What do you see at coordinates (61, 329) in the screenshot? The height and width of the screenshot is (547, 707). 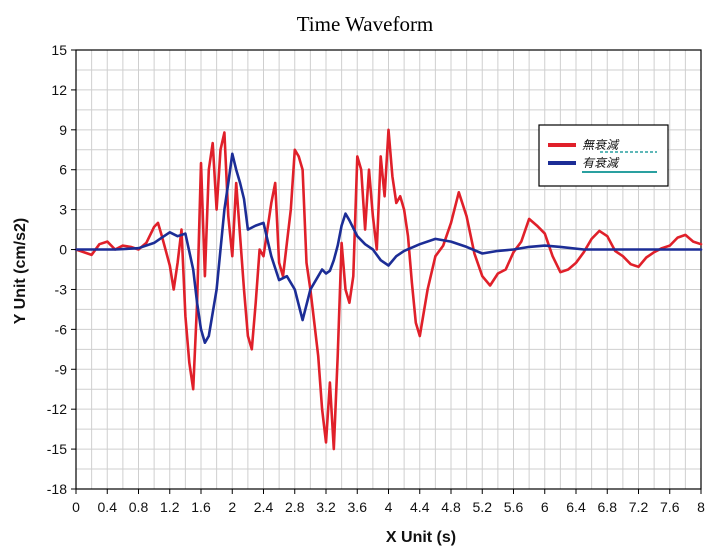 I see `y-tick-label: -6` at bounding box center [61, 329].